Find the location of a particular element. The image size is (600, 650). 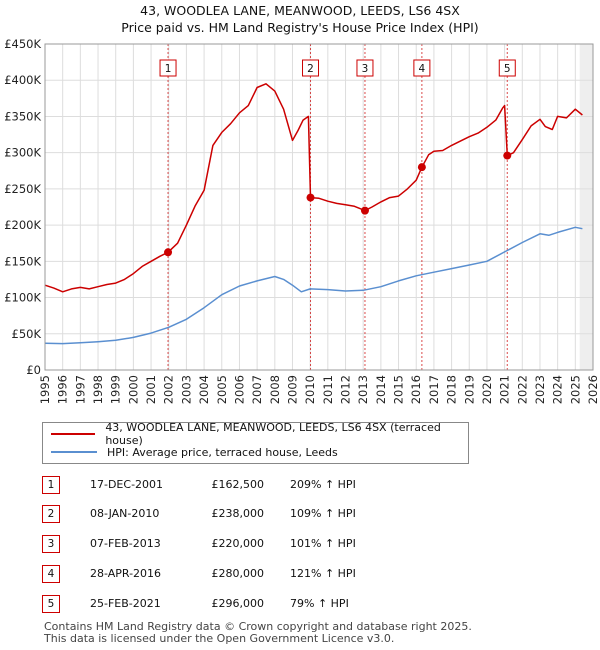

x-tick-label: 1995 is located at coordinates (45, 389).